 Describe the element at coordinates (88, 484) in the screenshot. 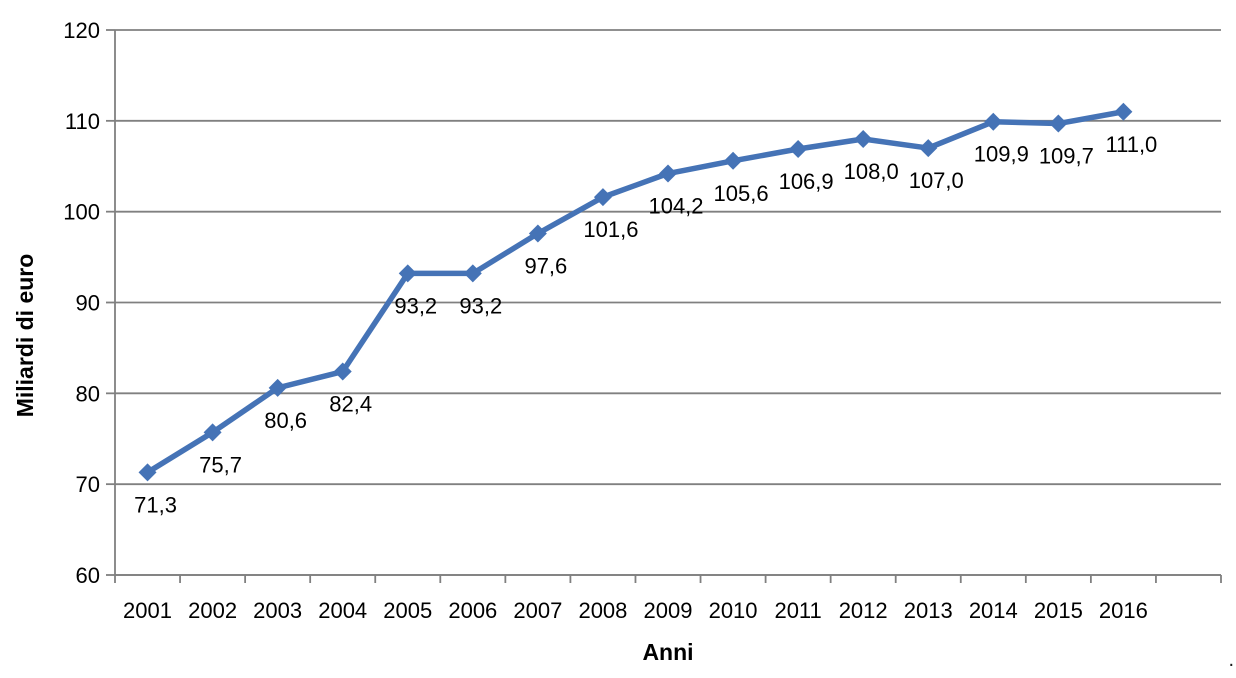

I see `y-tick-label: 70` at that location.